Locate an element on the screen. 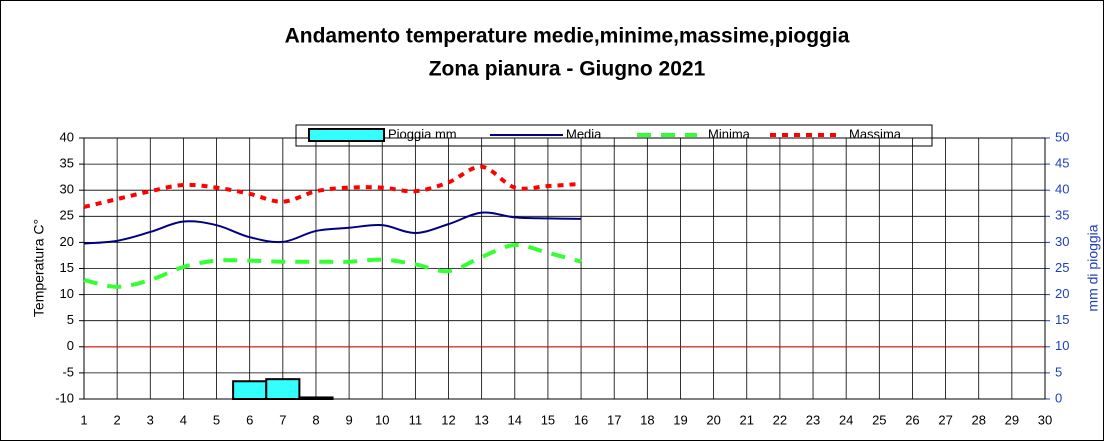  legend-swatch is located at coordinates (346, 135).